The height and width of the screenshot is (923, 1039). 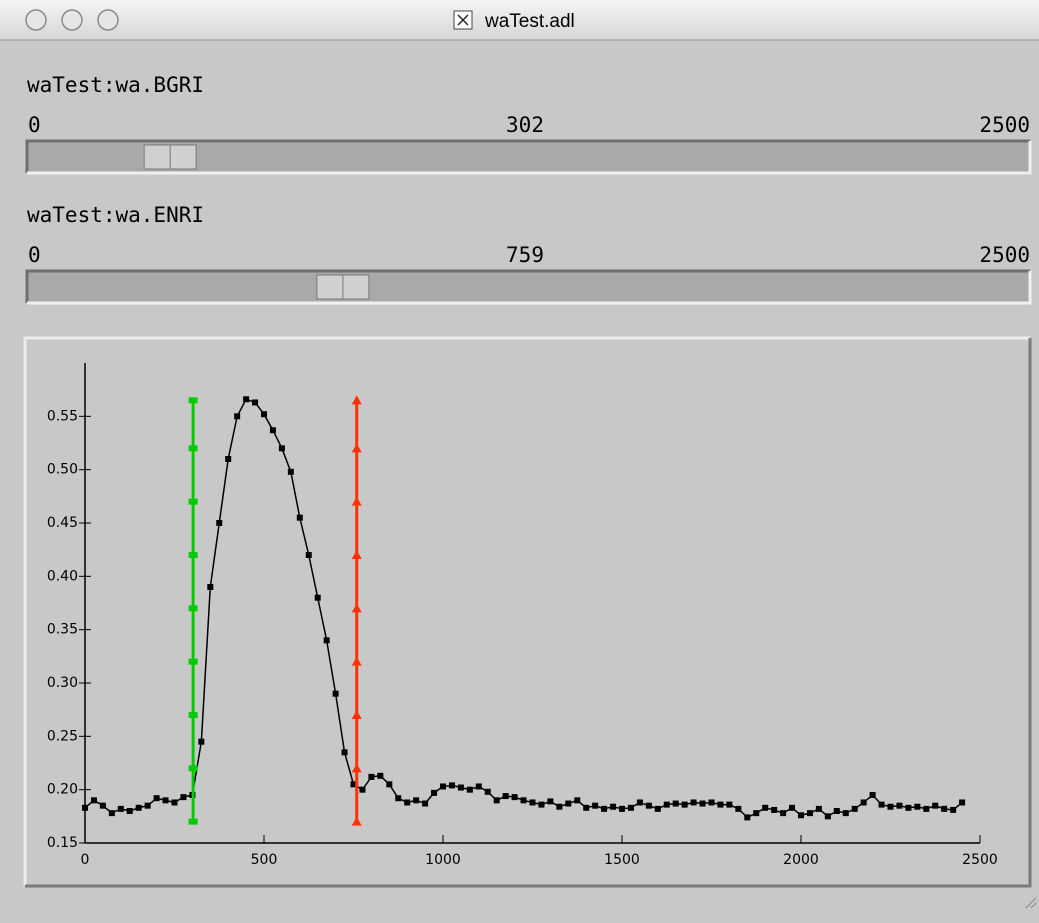 What do you see at coordinates (980, 860) in the screenshot?
I see `x-tick-label: 2500` at bounding box center [980, 860].